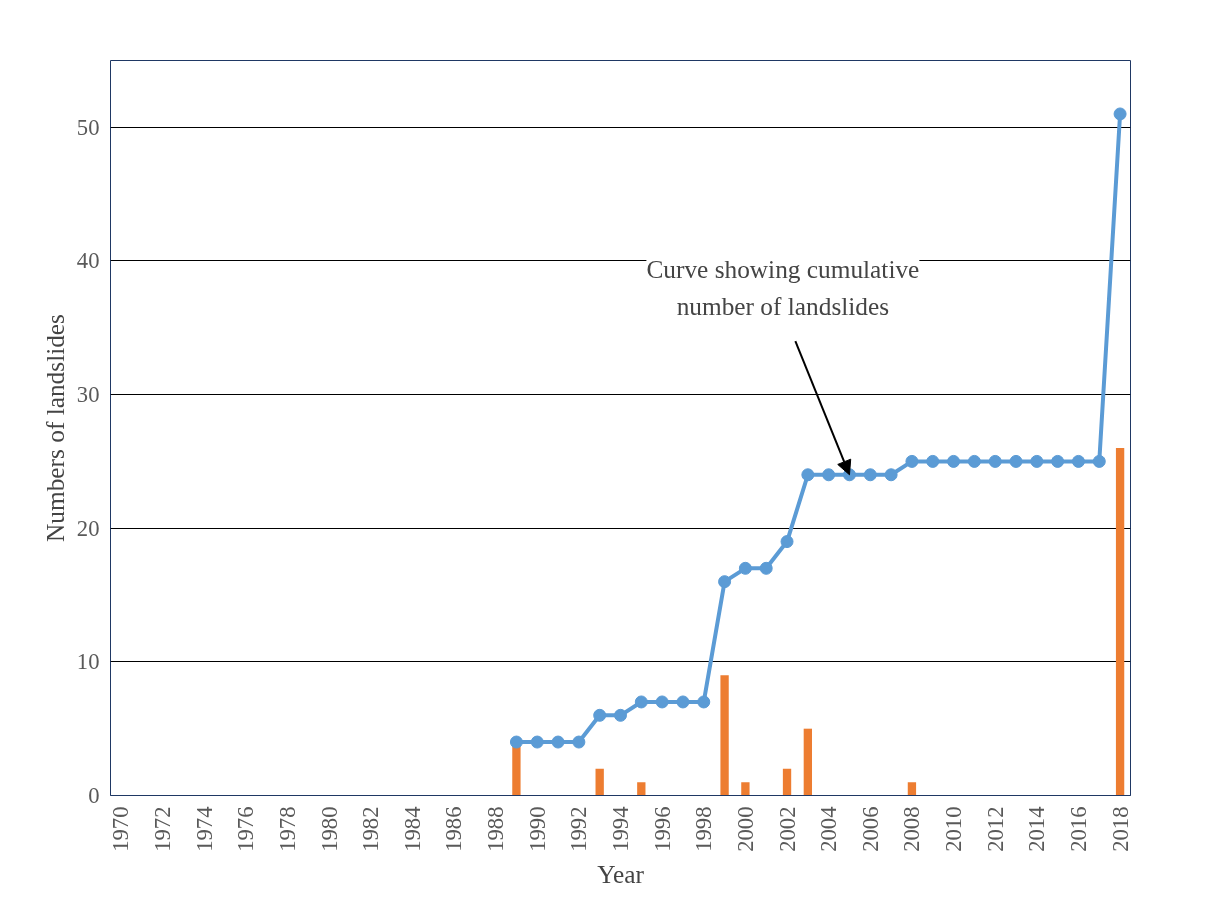  I want to click on x-tick-label: 1974, so click(204, 829).